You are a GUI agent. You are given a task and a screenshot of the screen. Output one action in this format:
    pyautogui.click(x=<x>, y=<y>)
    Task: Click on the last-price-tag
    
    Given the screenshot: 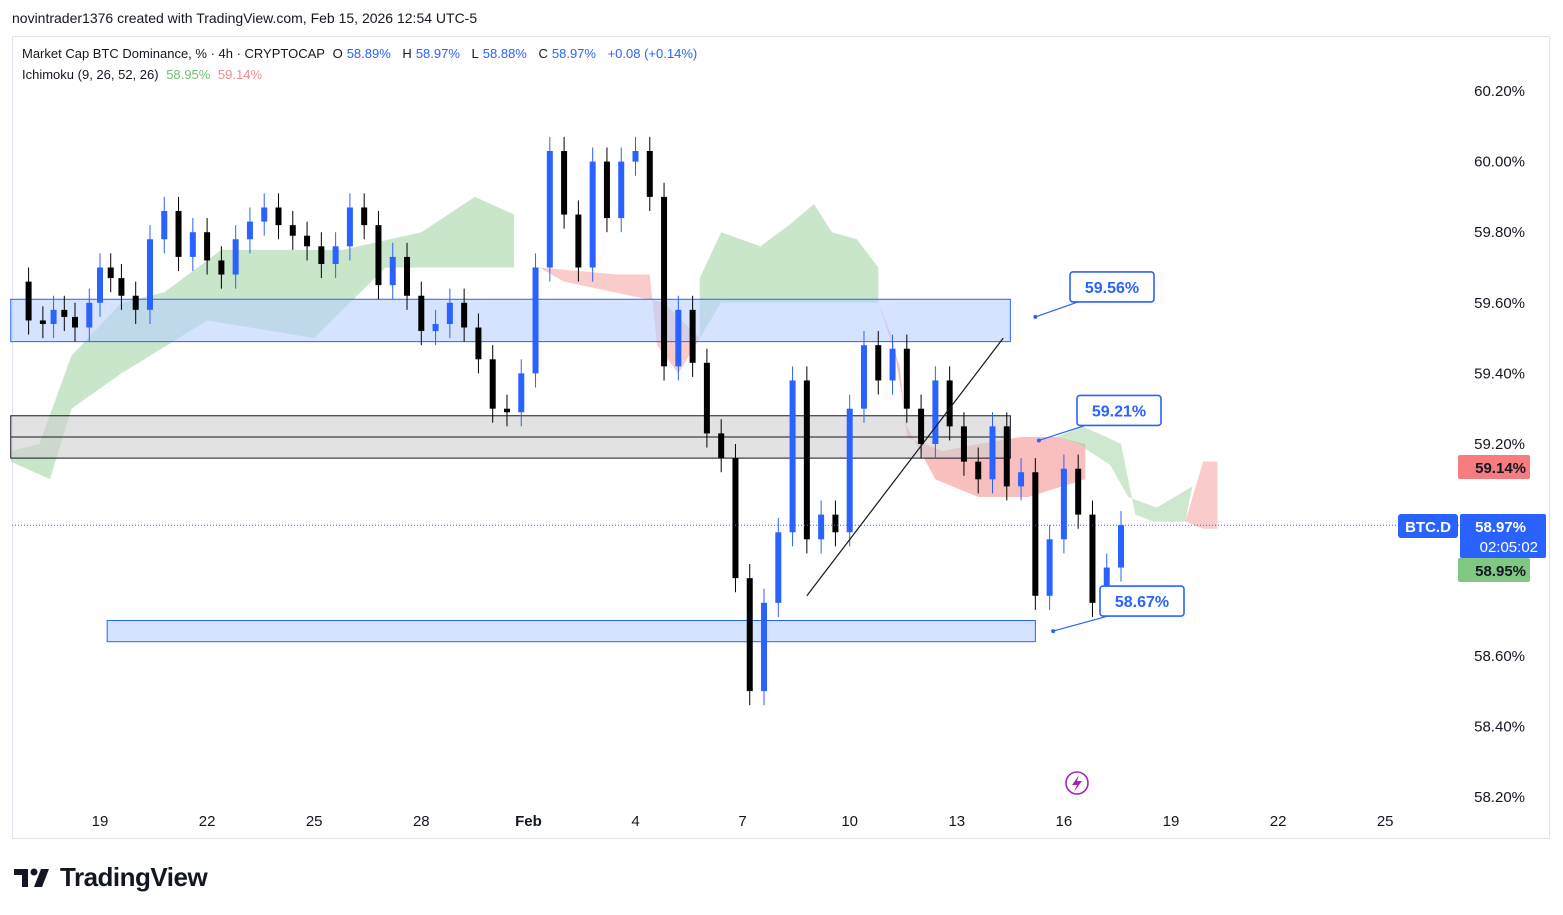 What is the action you would take?
    pyautogui.click(x=1503, y=536)
    